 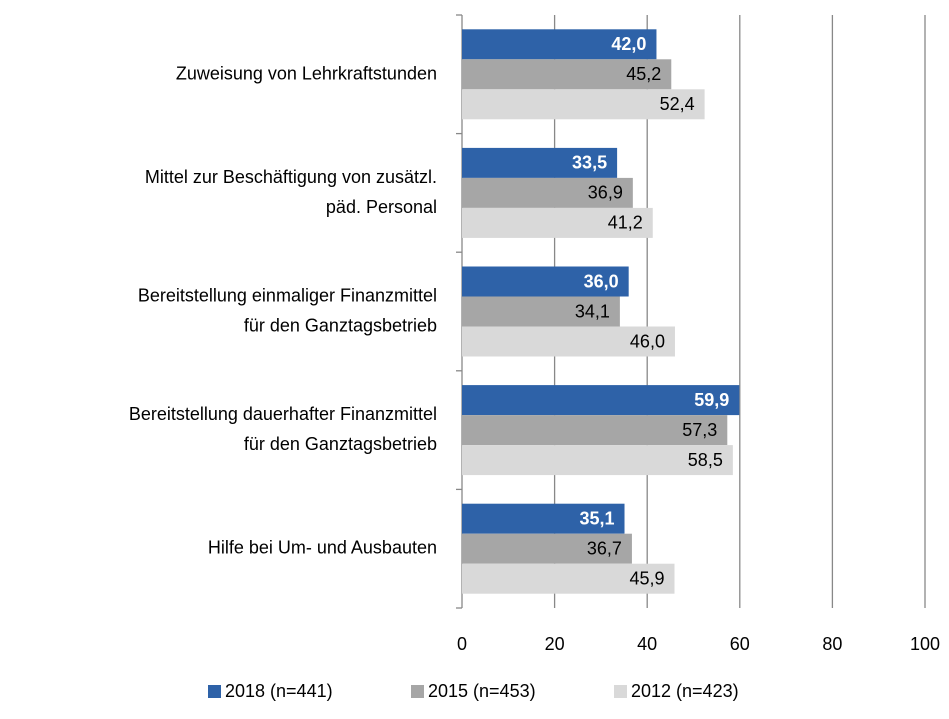 What do you see at coordinates (647, 341) in the screenshot?
I see `value-label: 46,0` at bounding box center [647, 341].